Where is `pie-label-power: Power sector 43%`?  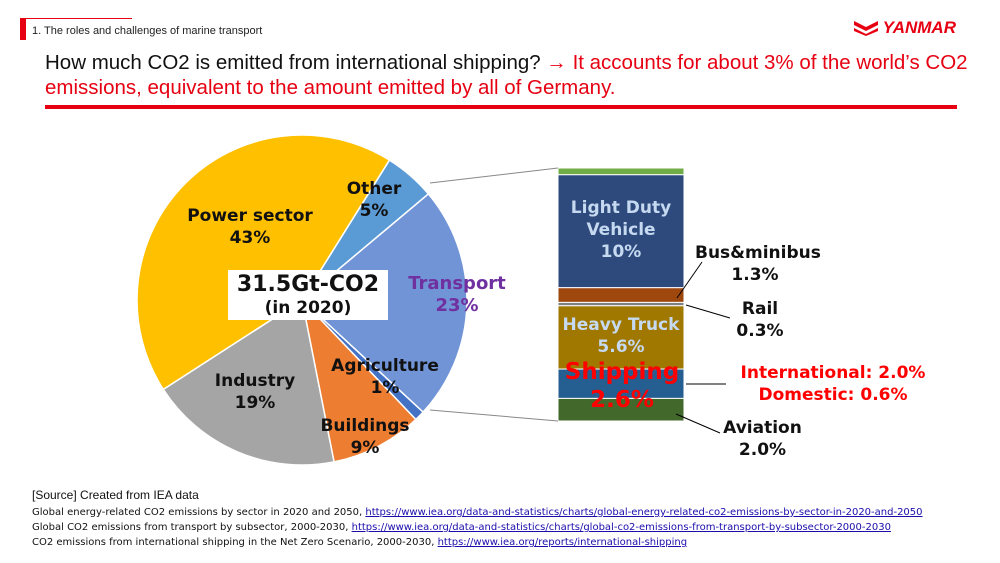 pie-label-power: Power sector 43% is located at coordinates (250, 227).